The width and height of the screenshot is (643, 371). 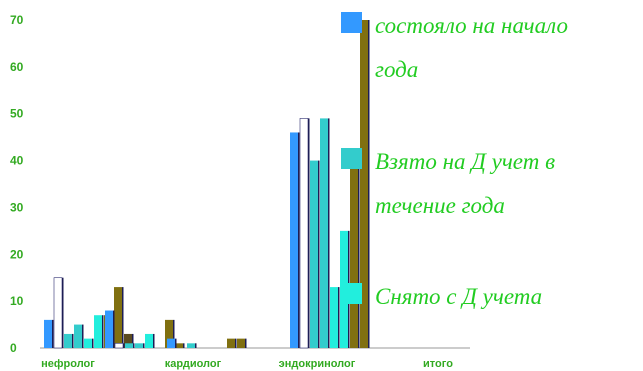 What do you see at coordinates (465, 161) in the screenshot?
I see `legend-label: Взято на Д учет в` at bounding box center [465, 161].